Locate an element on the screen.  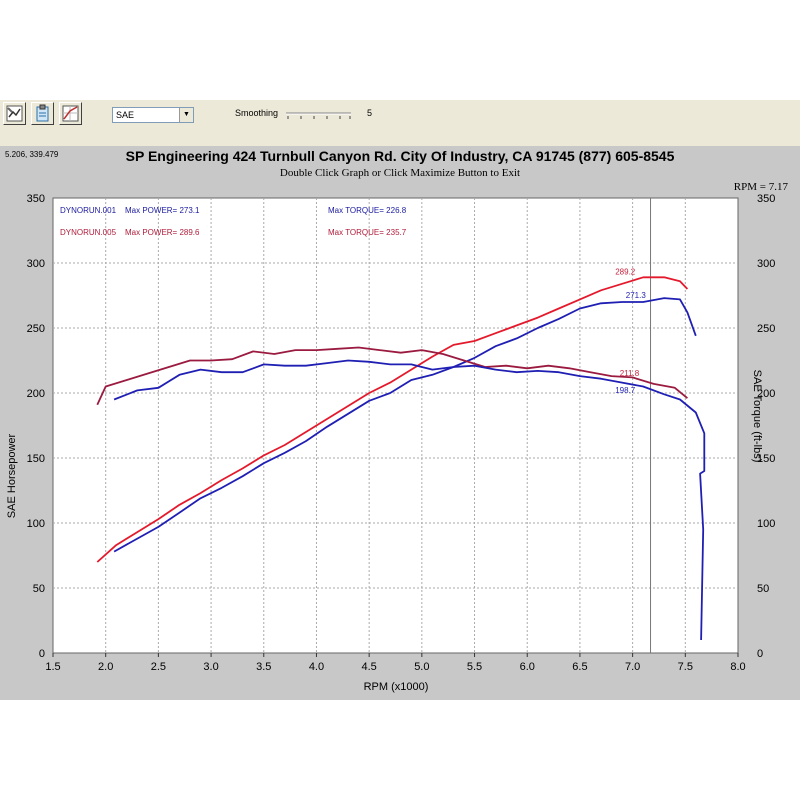
legend-max-power: Max POWER= 273.1 is located at coordinates (162, 210).